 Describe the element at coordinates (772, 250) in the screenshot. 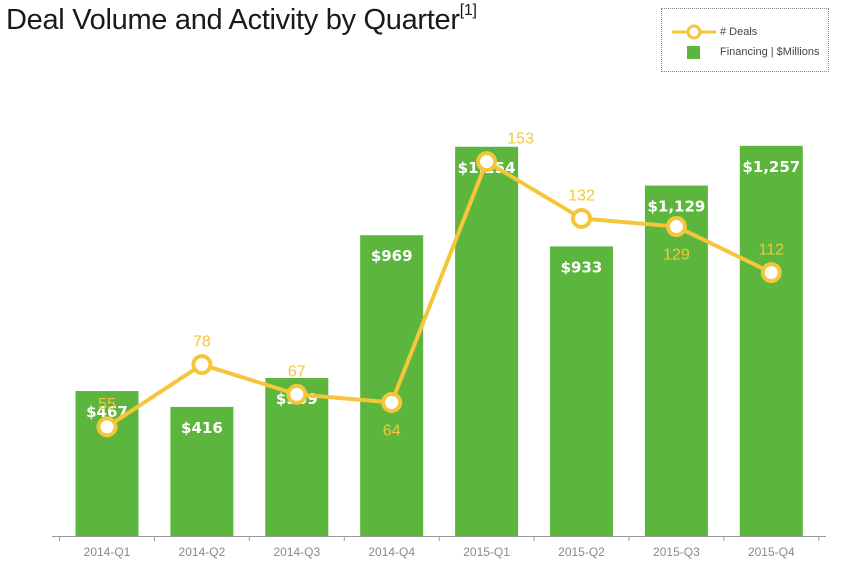

I see `deals-value-label: 112` at that location.